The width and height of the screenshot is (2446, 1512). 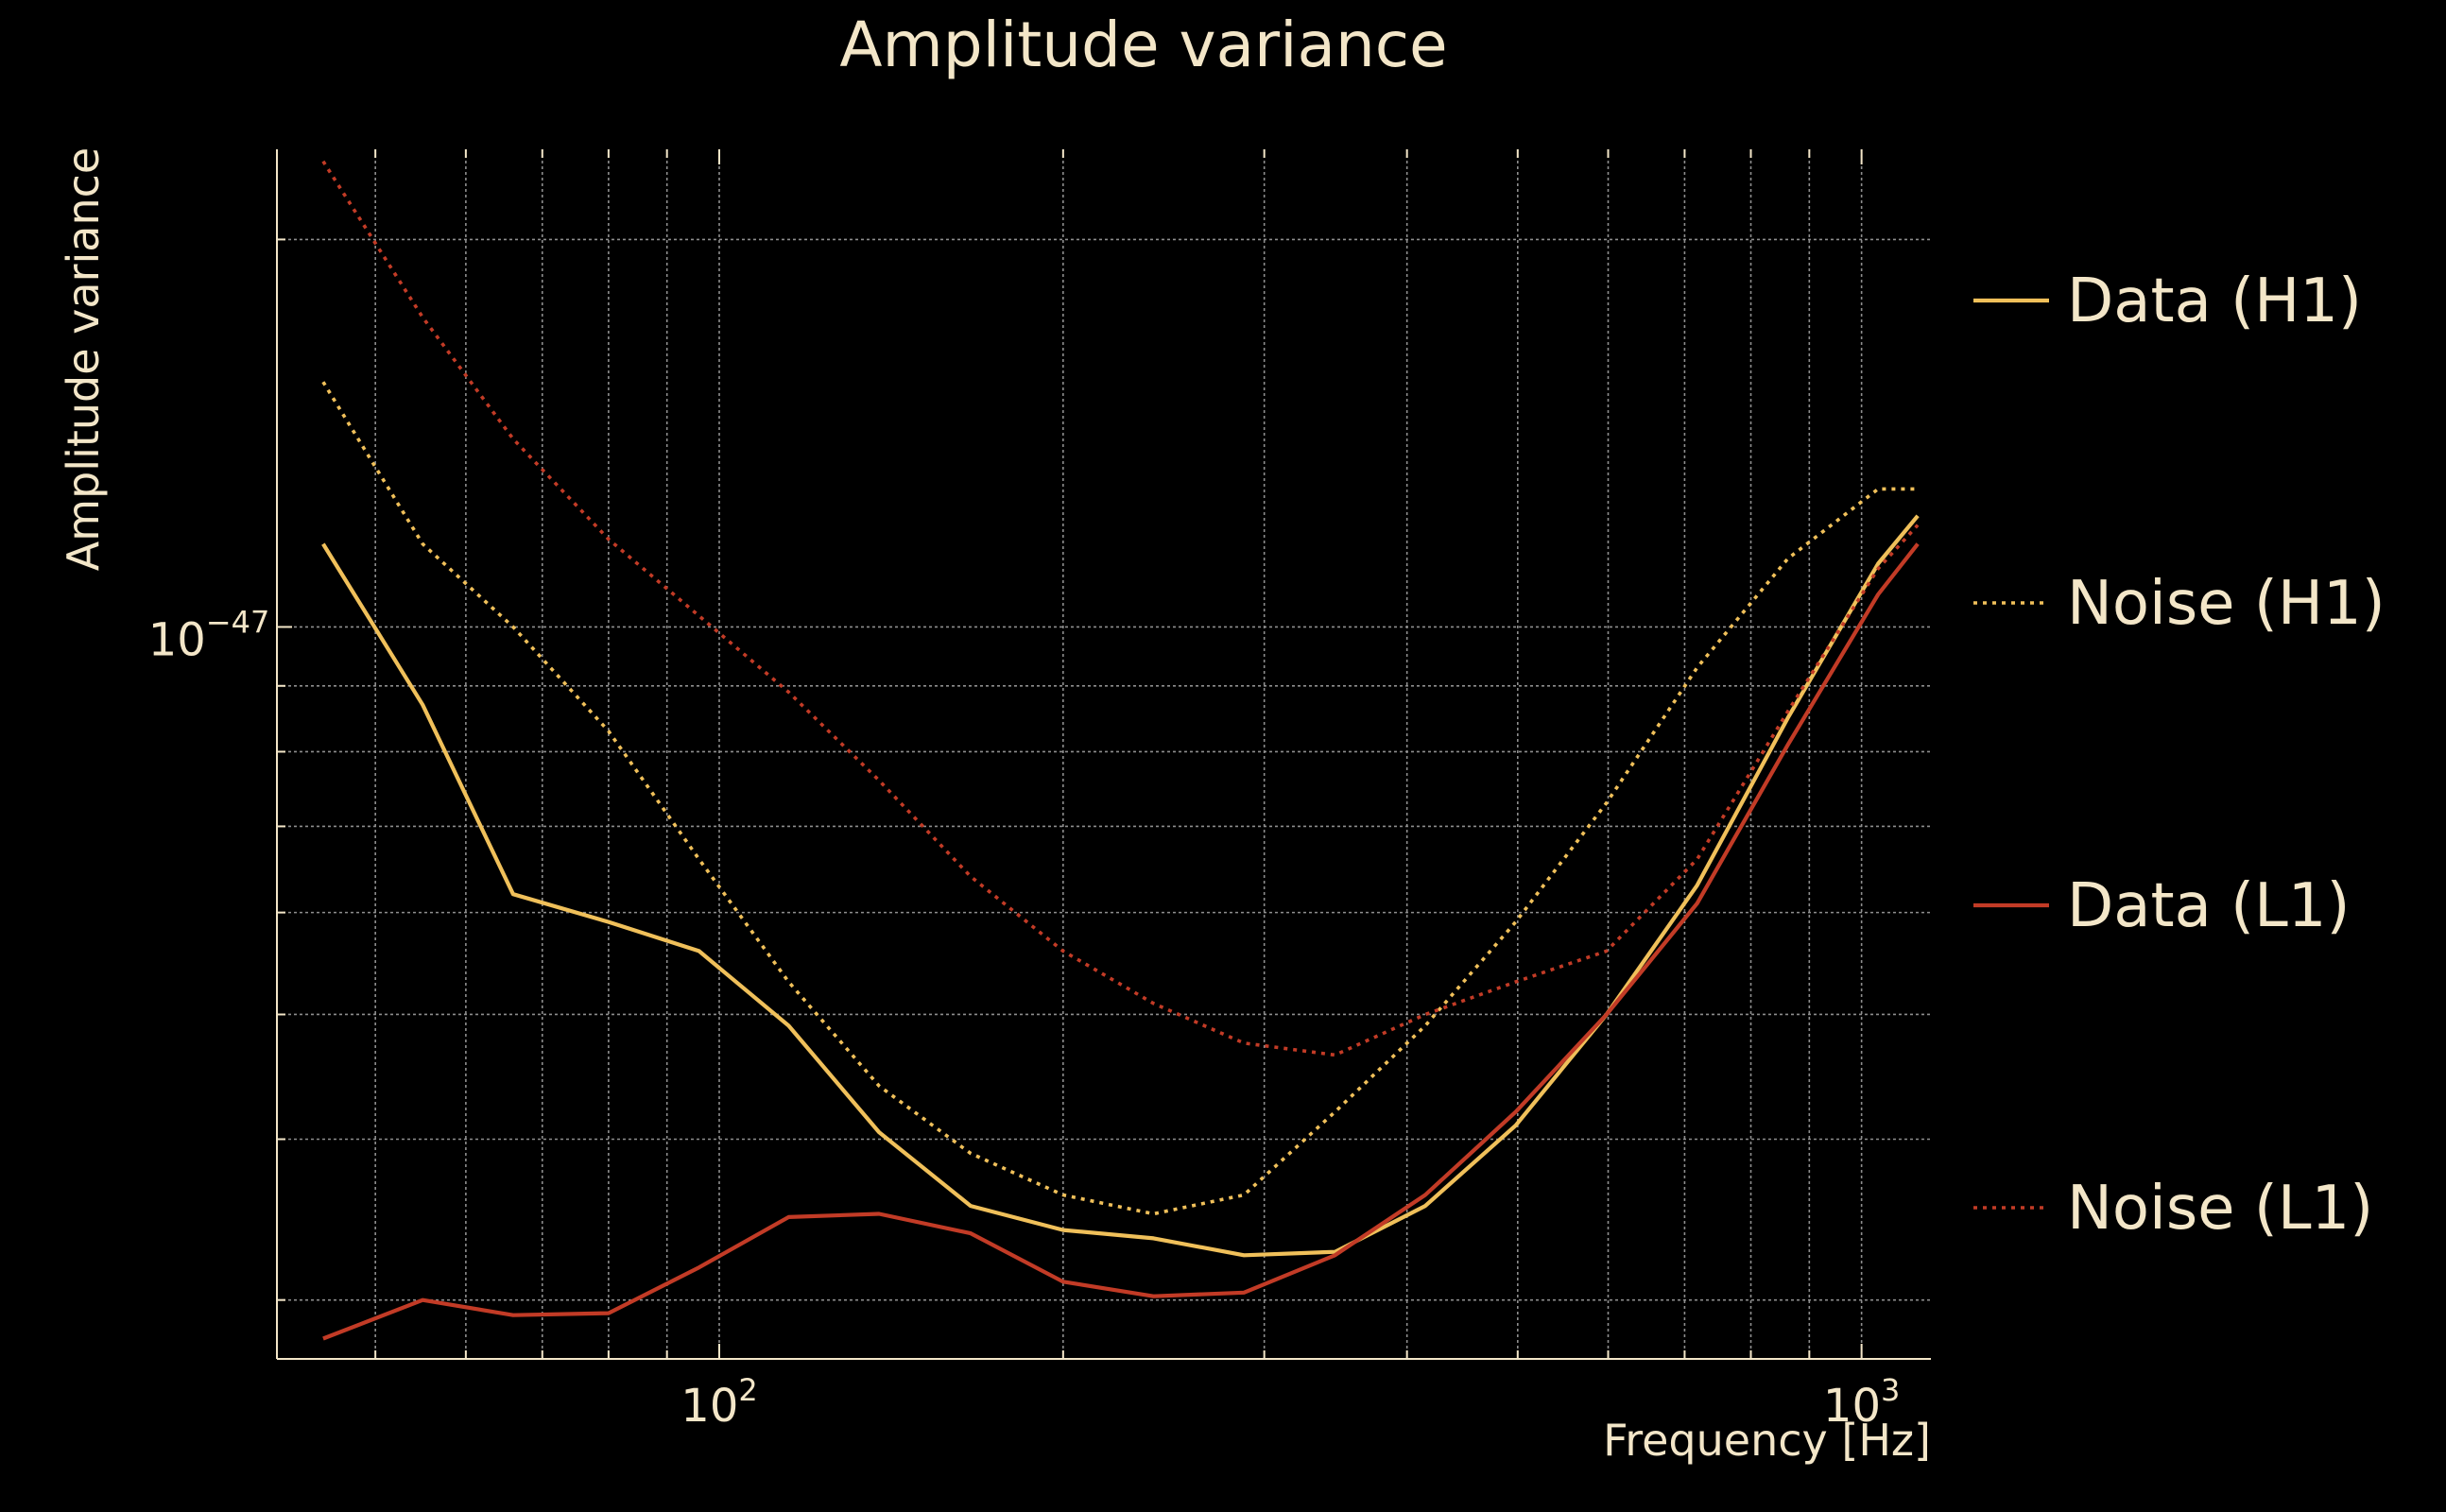 I want to click on legend-label-3: Data (L1), so click(x=2208, y=906).